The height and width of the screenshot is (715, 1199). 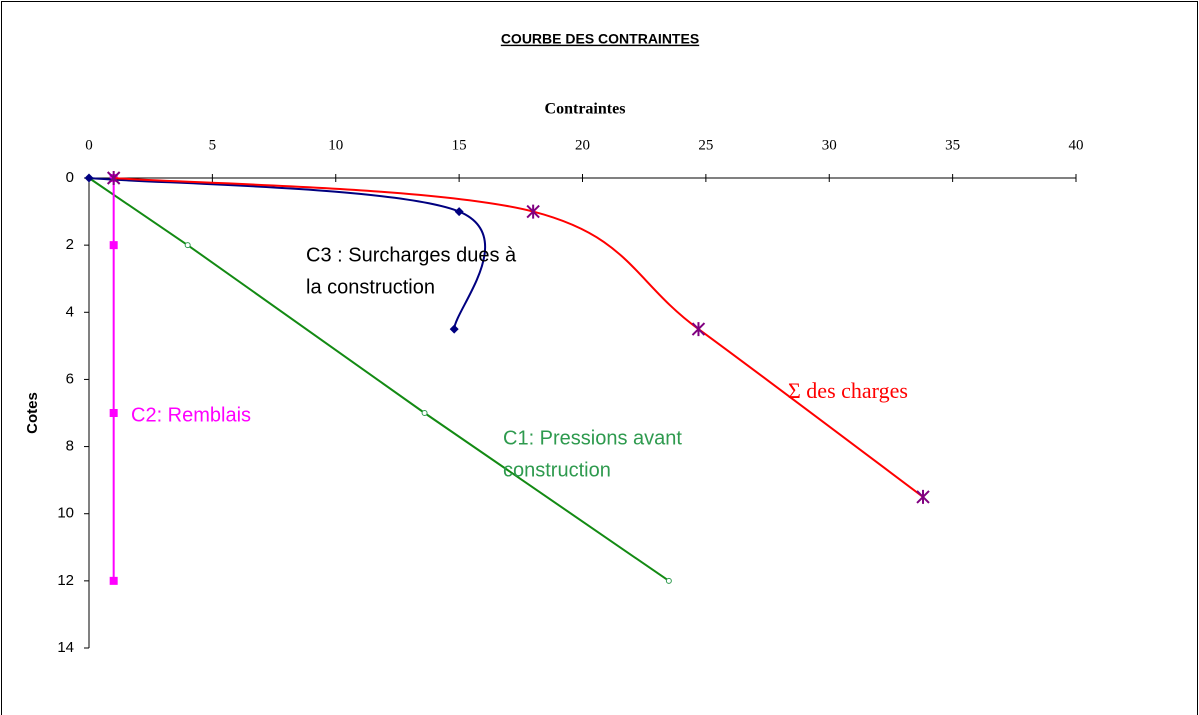 I want to click on y-tick-label: 10, so click(x=65, y=513).